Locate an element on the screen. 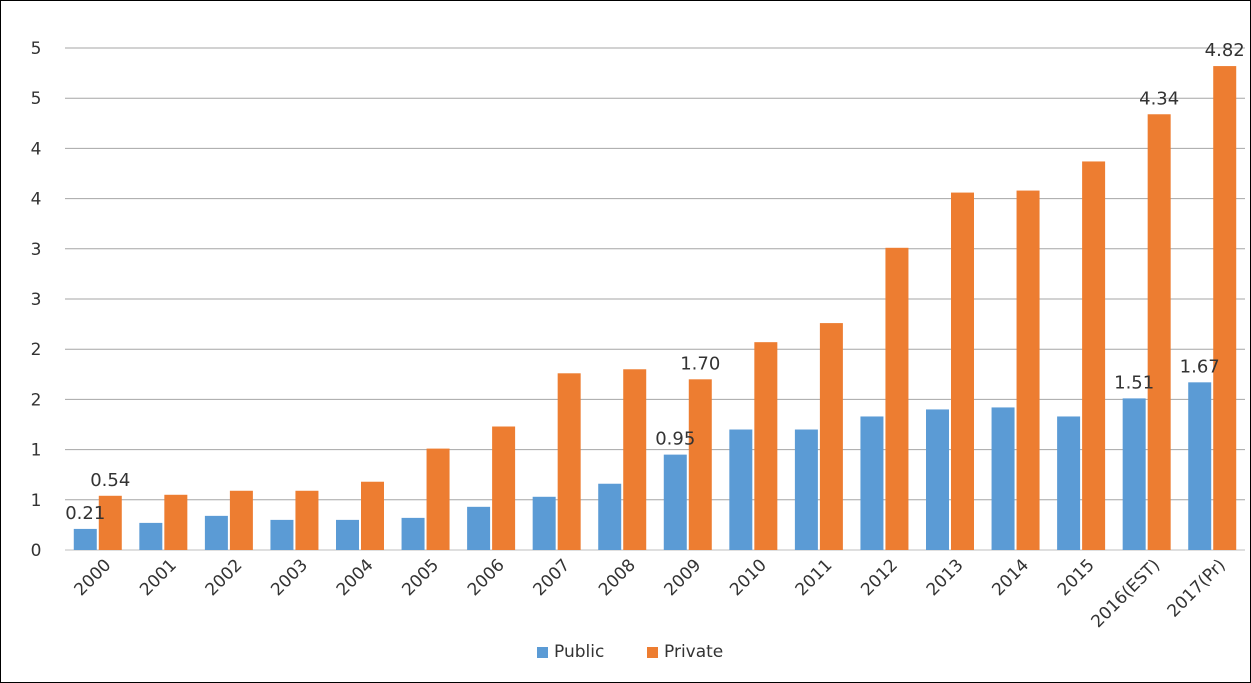 The image size is (1251, 683). bar-private-2000 is located at coordinates (110, 522).